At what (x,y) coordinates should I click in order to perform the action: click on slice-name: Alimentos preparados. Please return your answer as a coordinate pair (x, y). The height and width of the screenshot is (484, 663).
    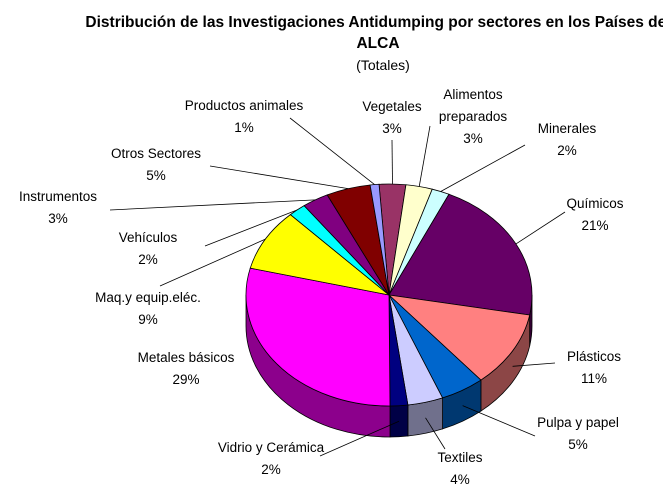
    Looking at the image, I should click on (473, 105).